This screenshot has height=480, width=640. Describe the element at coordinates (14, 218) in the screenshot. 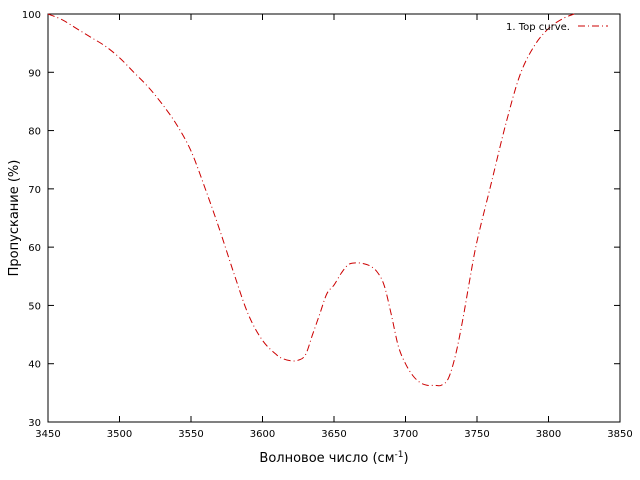

I see `y-axis-title: Пропускание (%)` at that location.